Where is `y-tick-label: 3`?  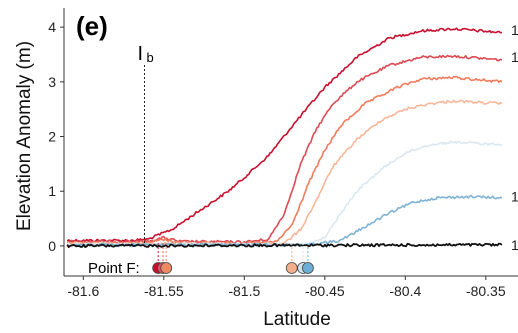 y-tick-label: 3 is located at coordinates (52, 82).